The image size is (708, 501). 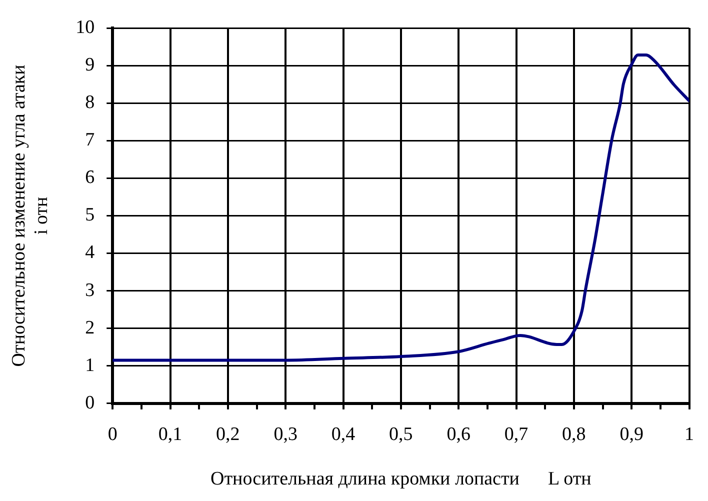 What do you see at coordinates (90, 177) in the screenshot?
I see `y-tick-label: 6` at bounding box center [90, 177].